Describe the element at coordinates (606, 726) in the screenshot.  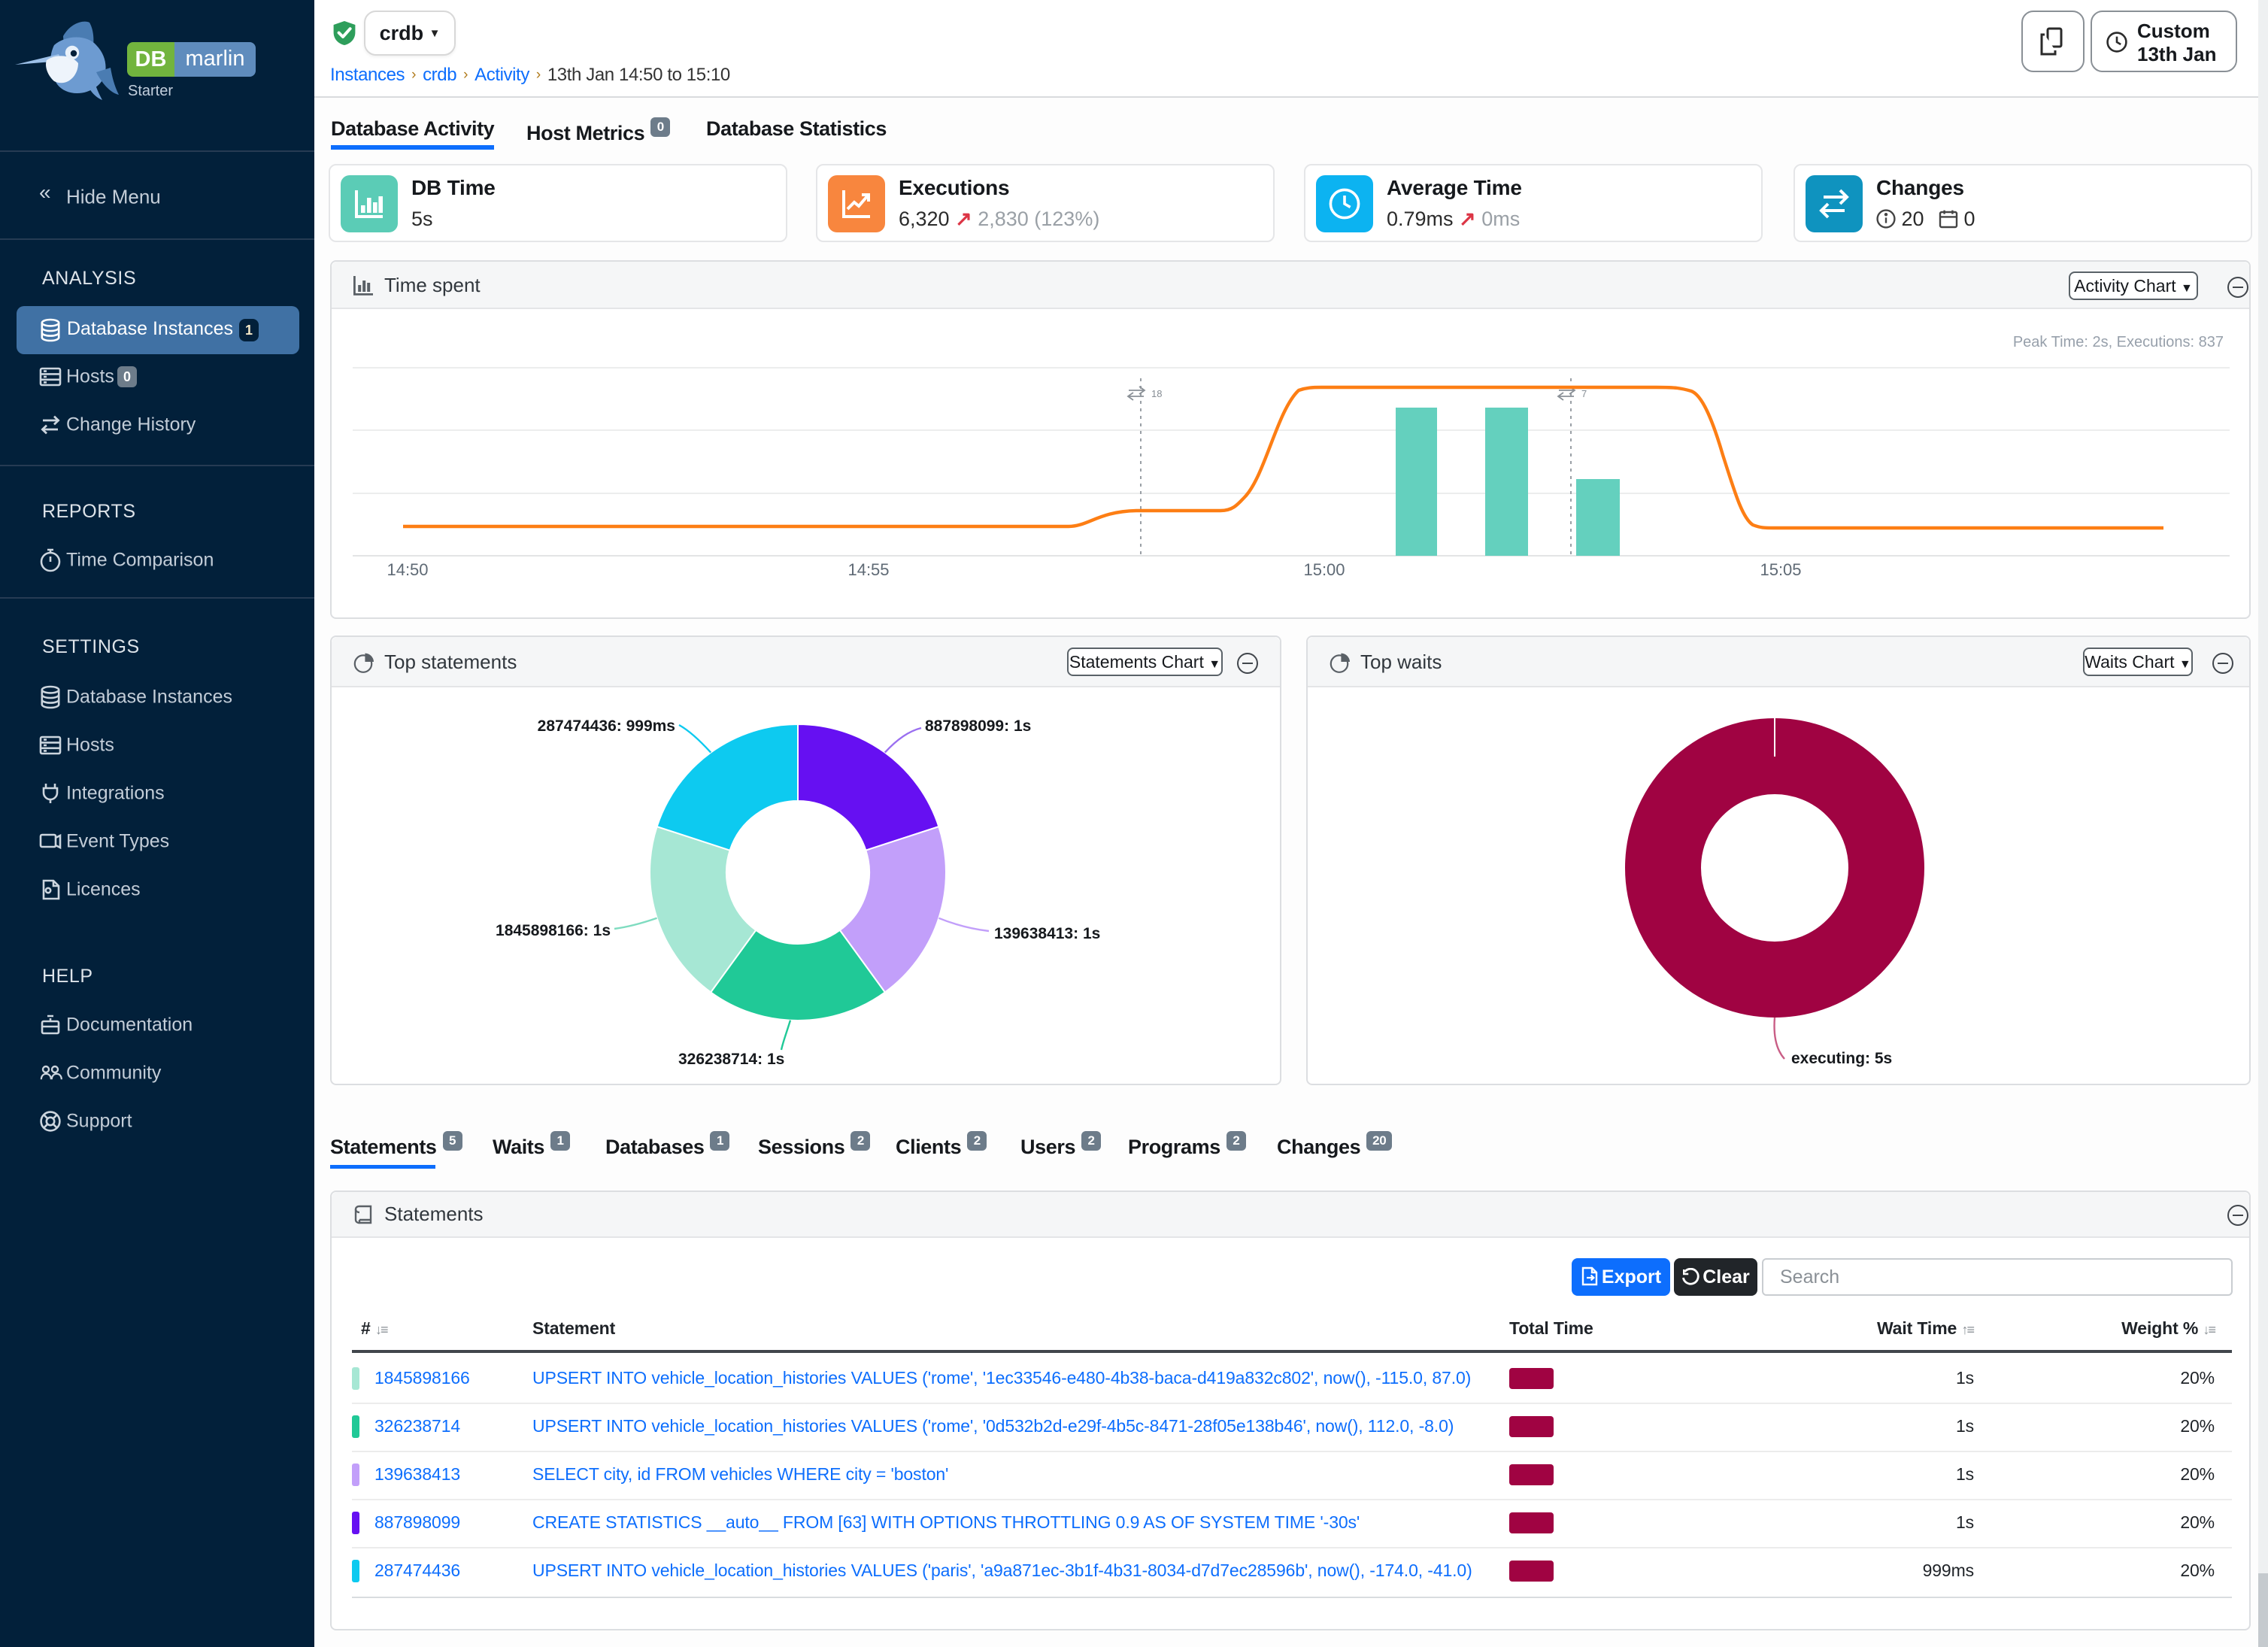
I see `svg-text: 287474436: 999ms` at that location.